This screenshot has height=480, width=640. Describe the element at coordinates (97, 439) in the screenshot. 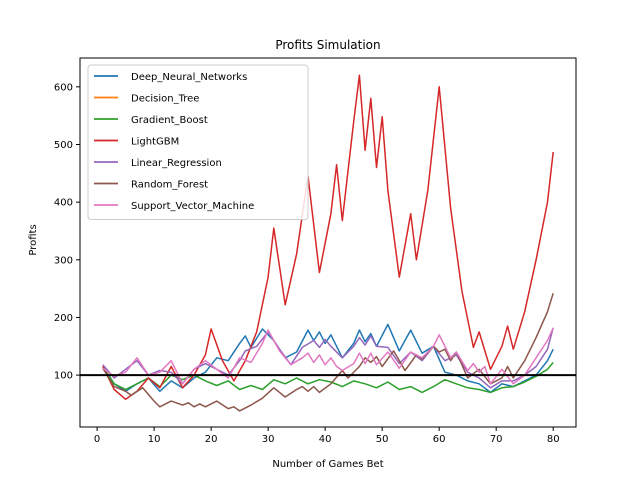

I see `x-tick-label: 0` at that location.